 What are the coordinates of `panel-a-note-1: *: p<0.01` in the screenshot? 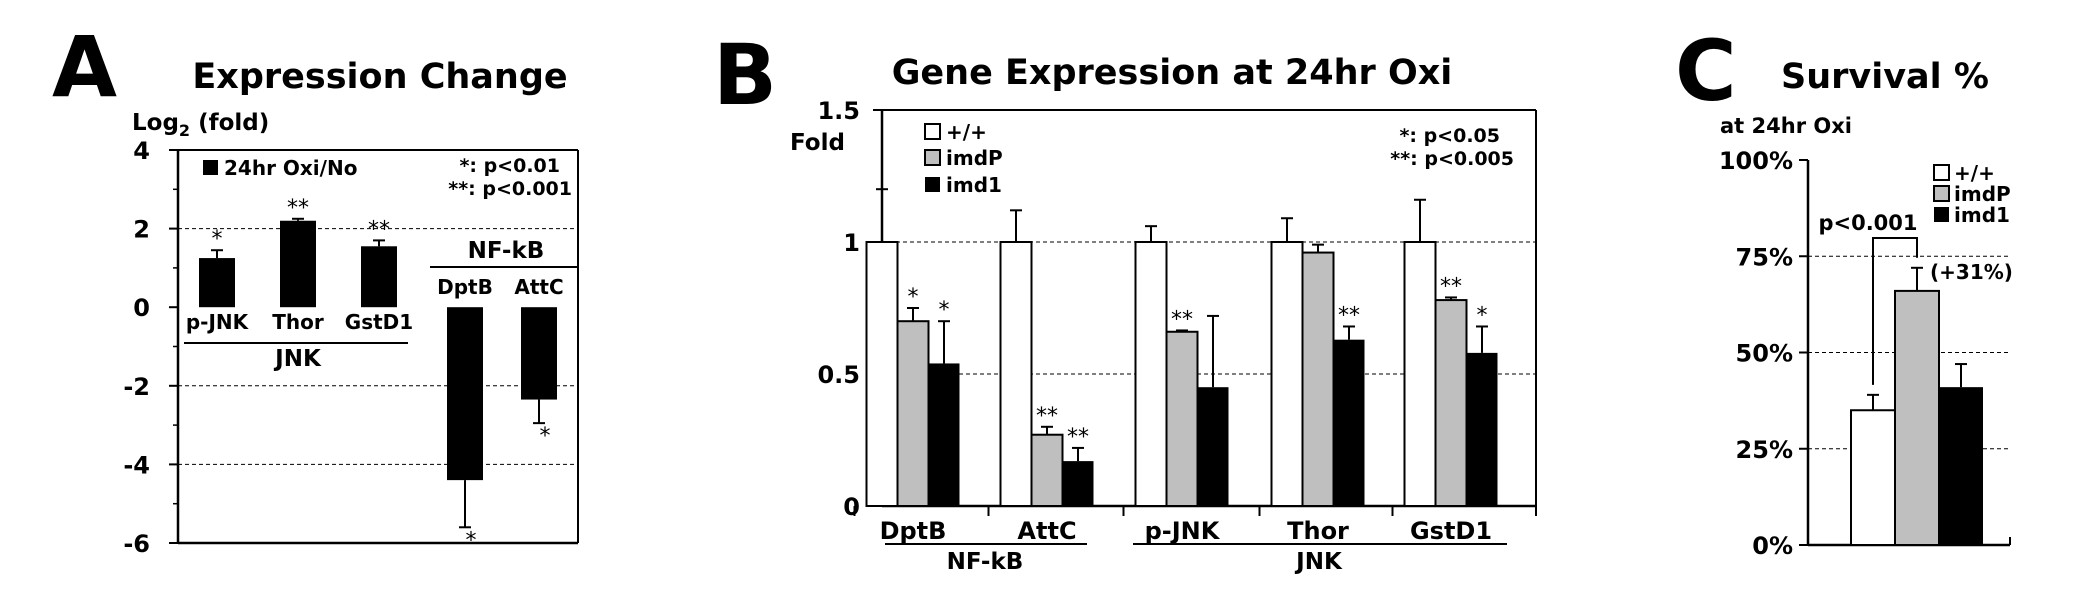 It's located at (509, 166).